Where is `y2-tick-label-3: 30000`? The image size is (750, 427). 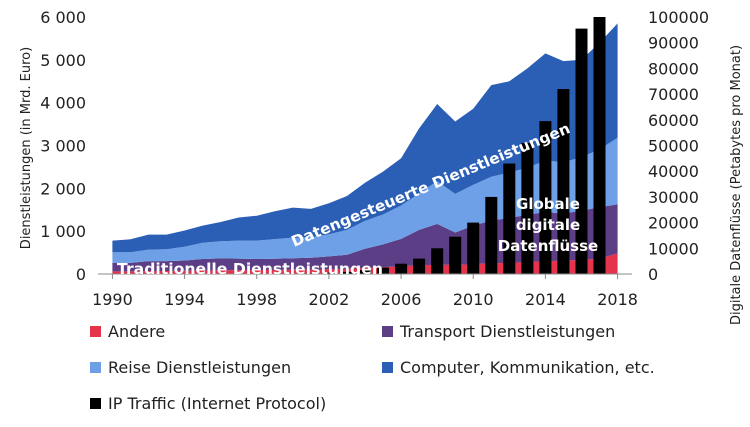
y2-tick-label-3: 30000 is located at coordinates (673, 197).